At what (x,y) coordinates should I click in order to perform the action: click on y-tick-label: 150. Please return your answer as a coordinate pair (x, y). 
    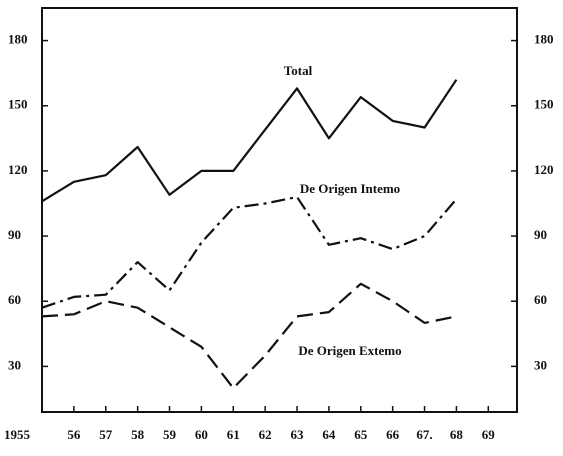
    Looking at the image, I should click on (18, 104).